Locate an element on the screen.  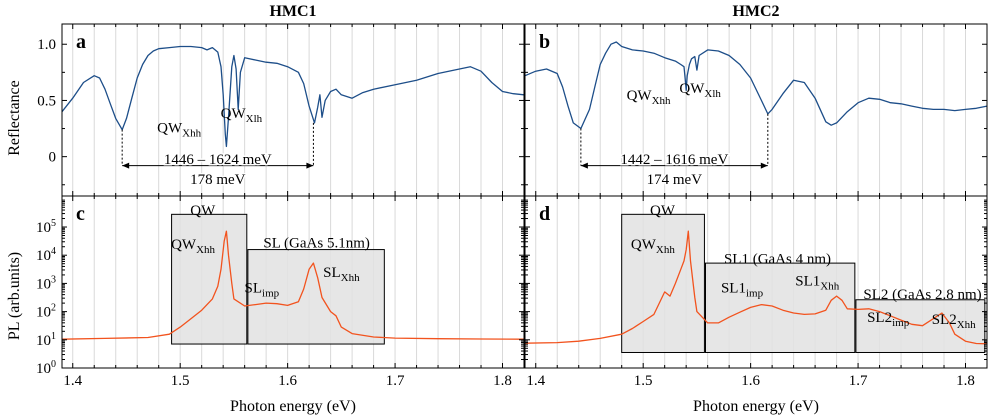
annotation-label: 178 meV is located at coordinates (218, 180).